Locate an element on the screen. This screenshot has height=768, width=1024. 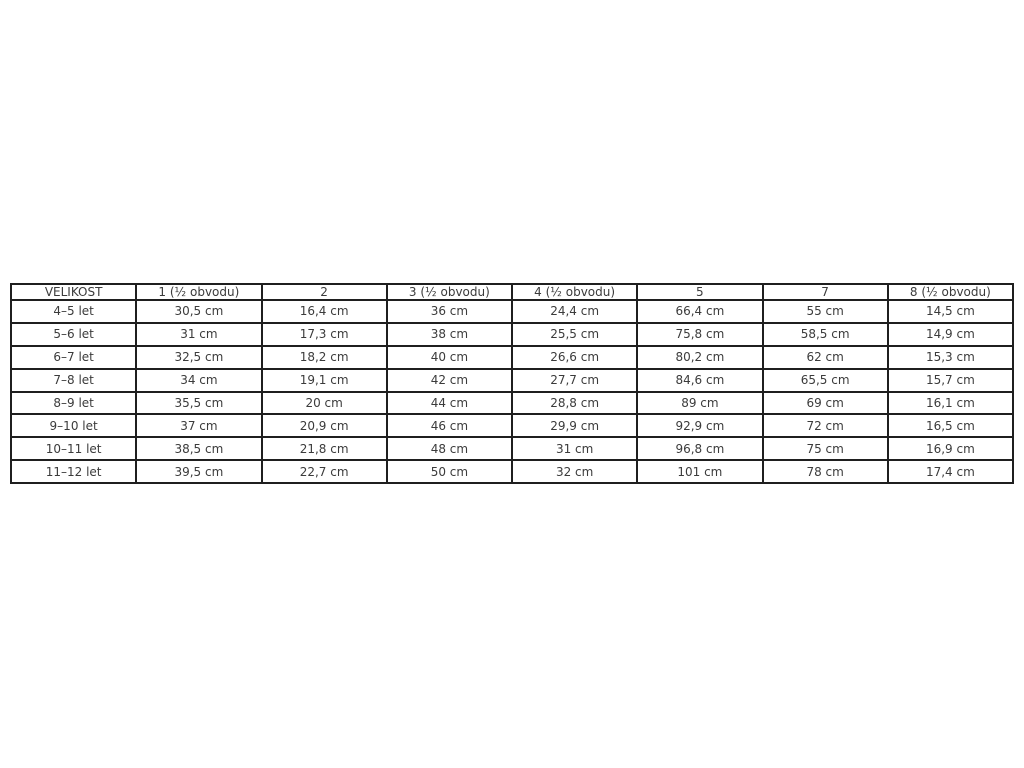
header-cell-7: 7 is located at coordinates (825, 292).